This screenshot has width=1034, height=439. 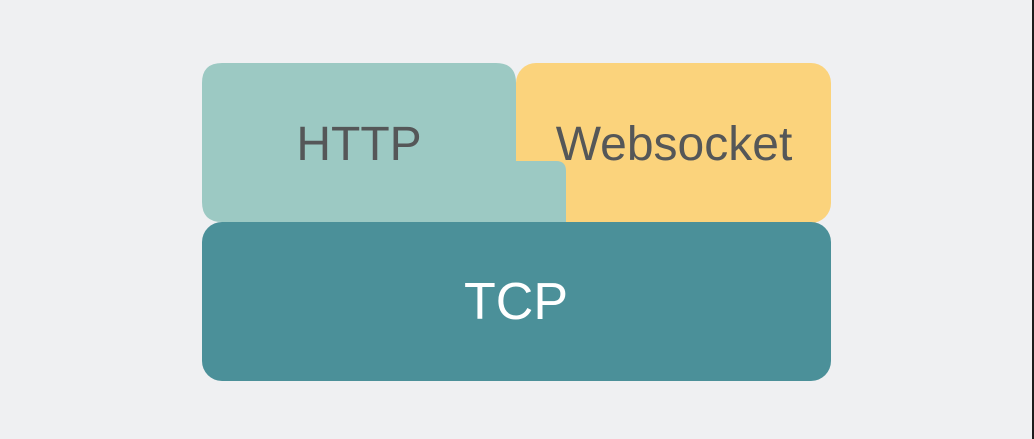 I want to click on websocket-label: Websocket, so click(x=674, y=144).